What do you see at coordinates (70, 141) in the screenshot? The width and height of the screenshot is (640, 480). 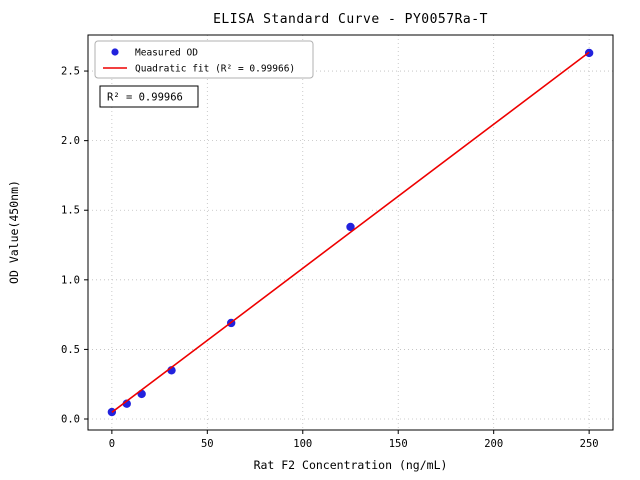 I see `y-tick-label: 2.0` at bounding box center [70, 141].